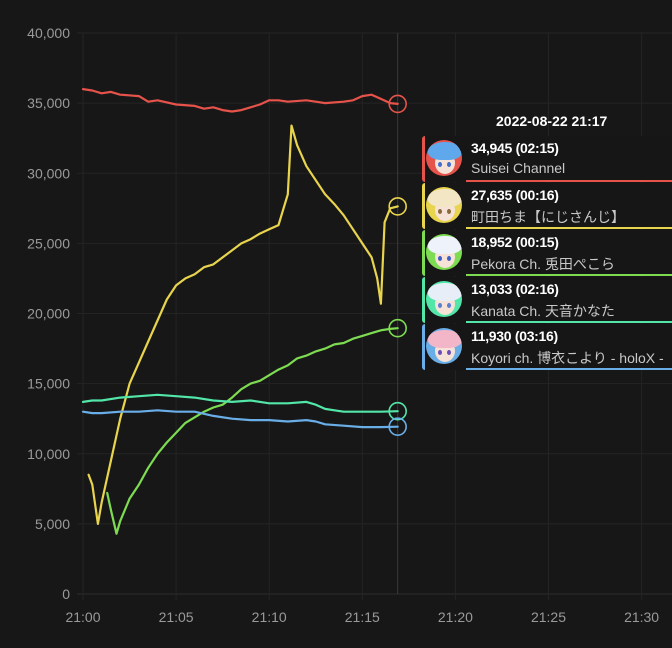 The width and height of the screenshot is (672, 648). What do you see at coordinates (567, 358) in the screenshot?
I see `channel-name: Koyori ch. 博衣こより - holoX -` at bounding box center [567, 358].